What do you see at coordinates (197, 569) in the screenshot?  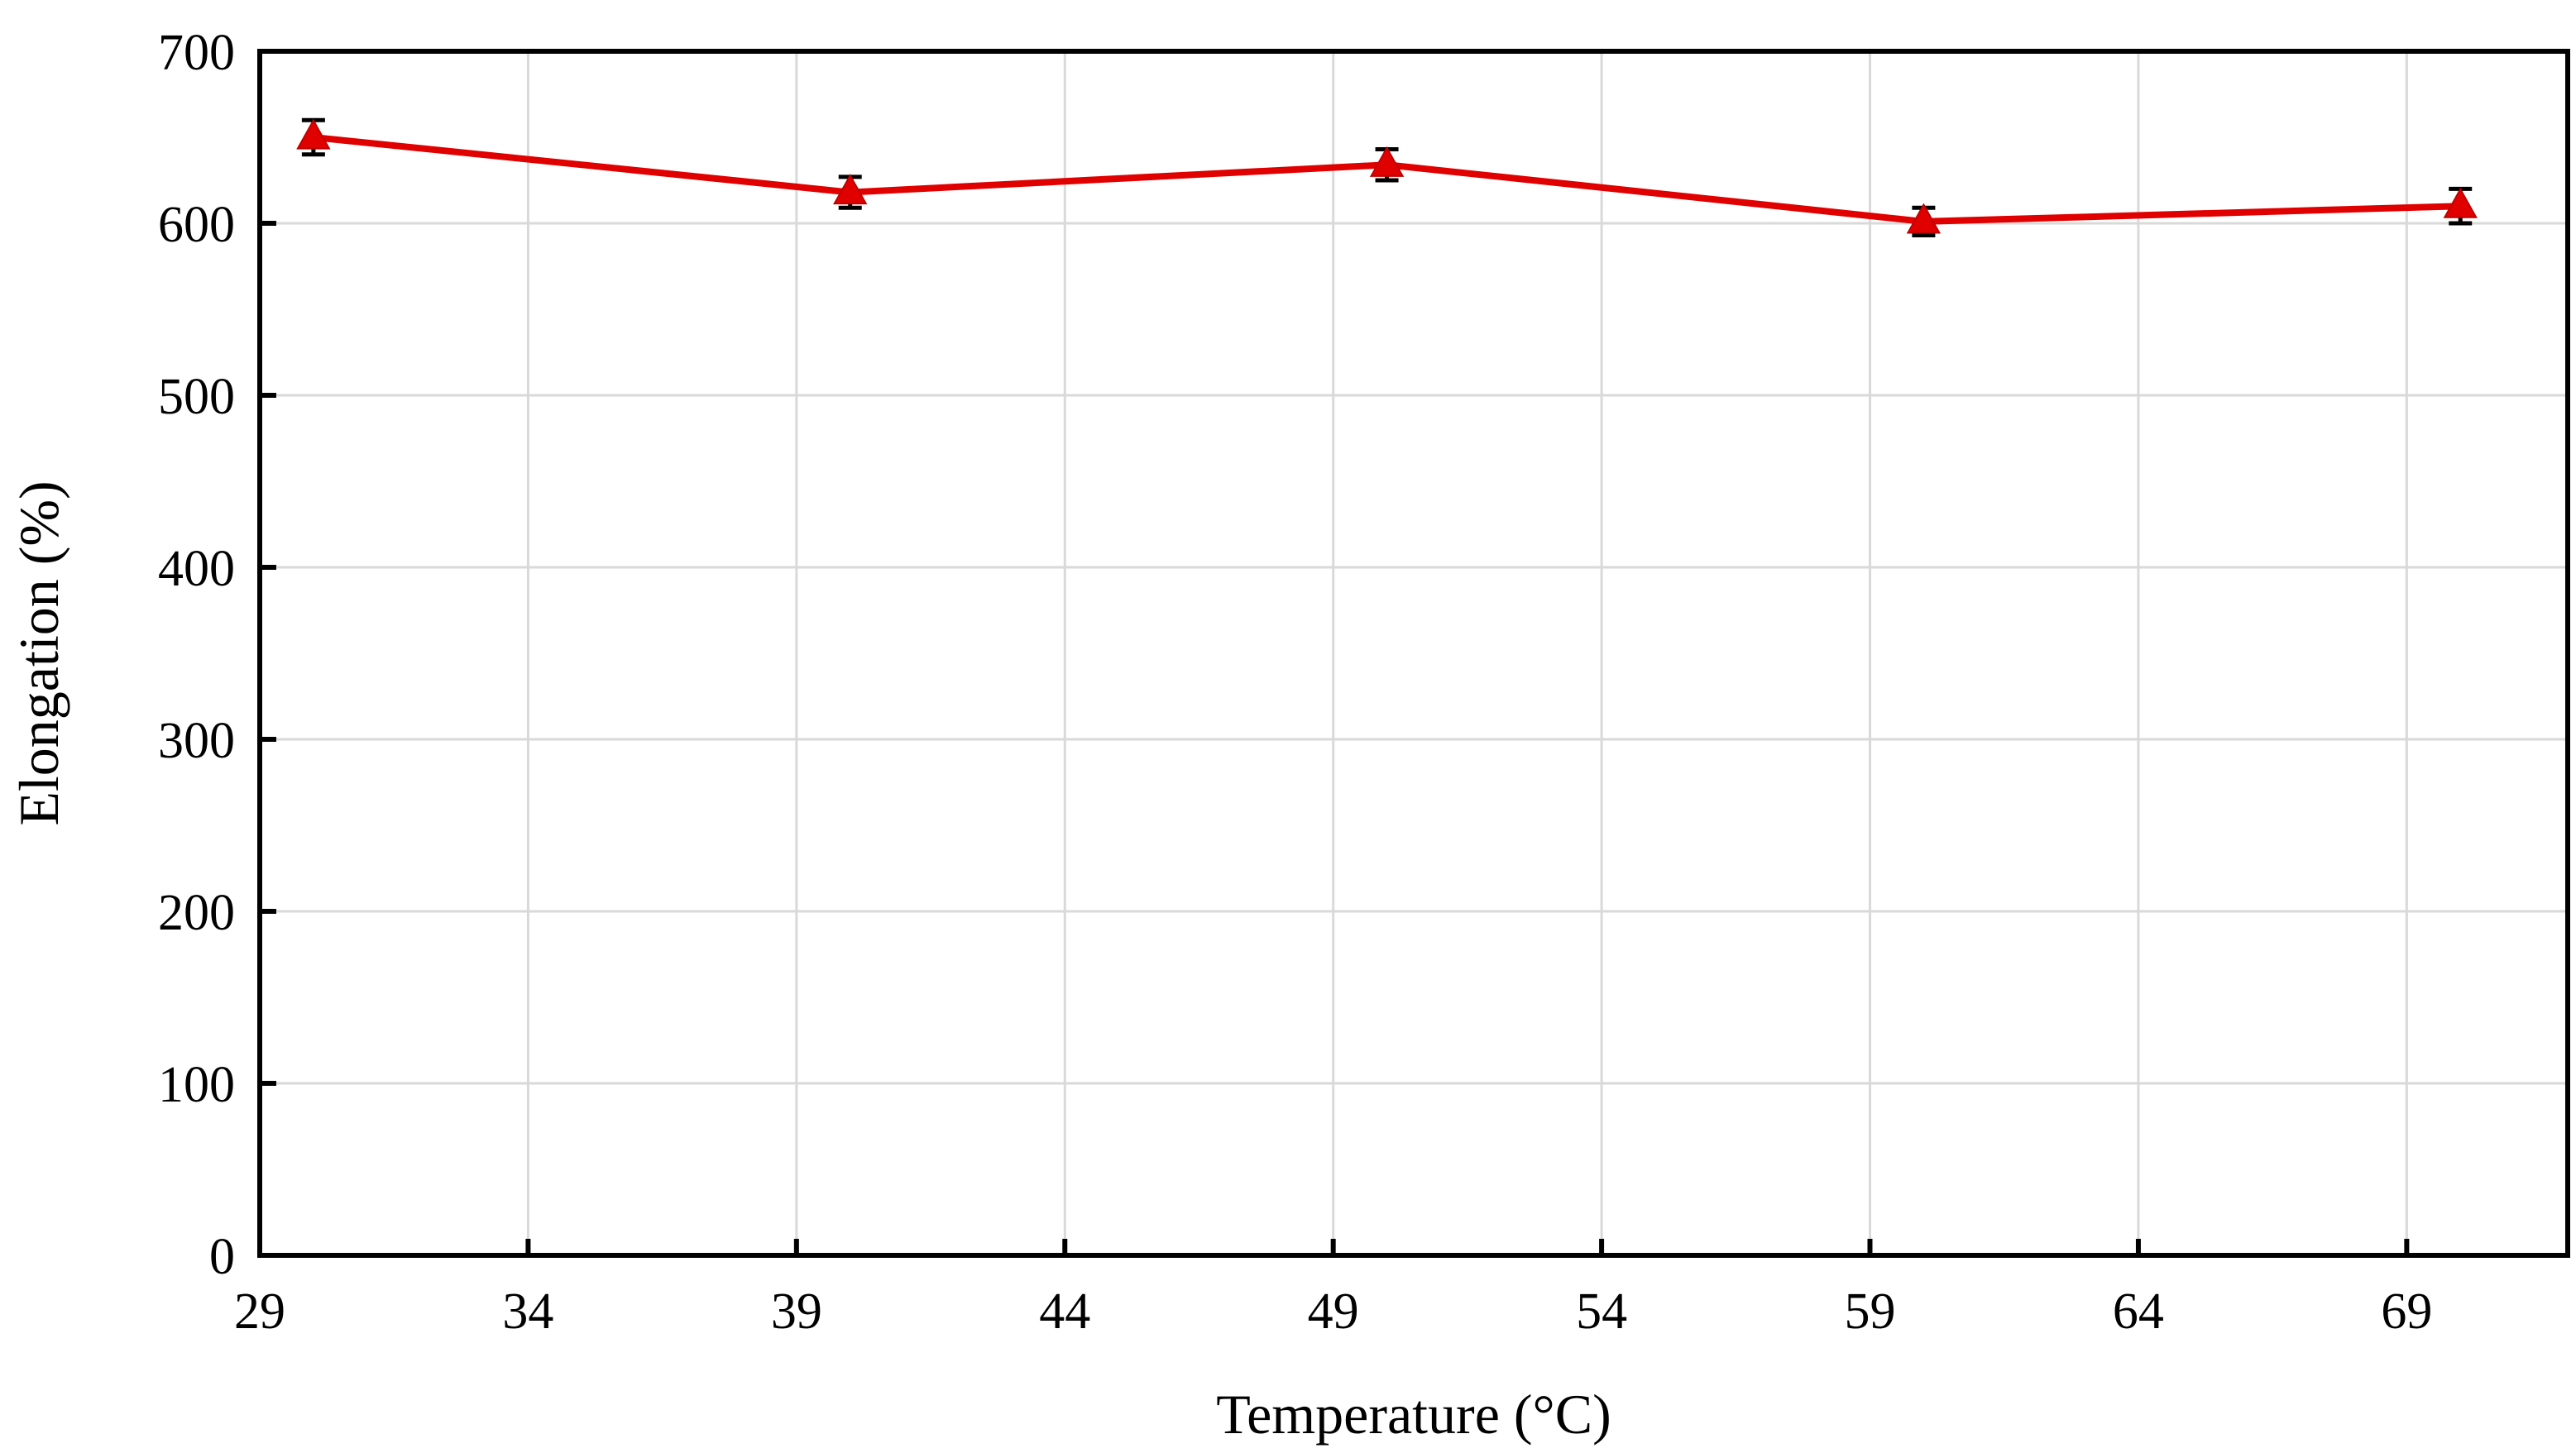 I see `y-tick-label: 400` at bounding box center [197, 569].